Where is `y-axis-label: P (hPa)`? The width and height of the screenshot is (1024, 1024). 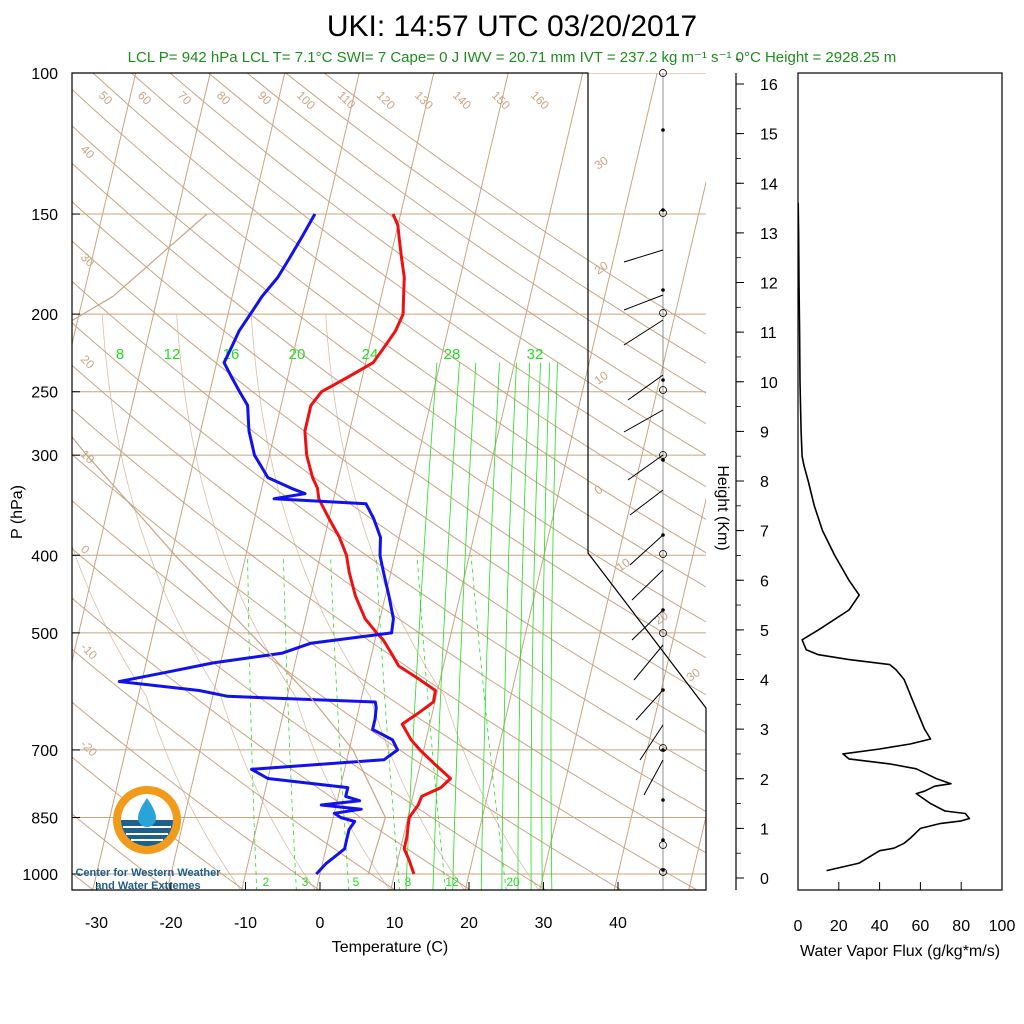
y-axis-label: P (hPa) is located at coordinates (17, 512).